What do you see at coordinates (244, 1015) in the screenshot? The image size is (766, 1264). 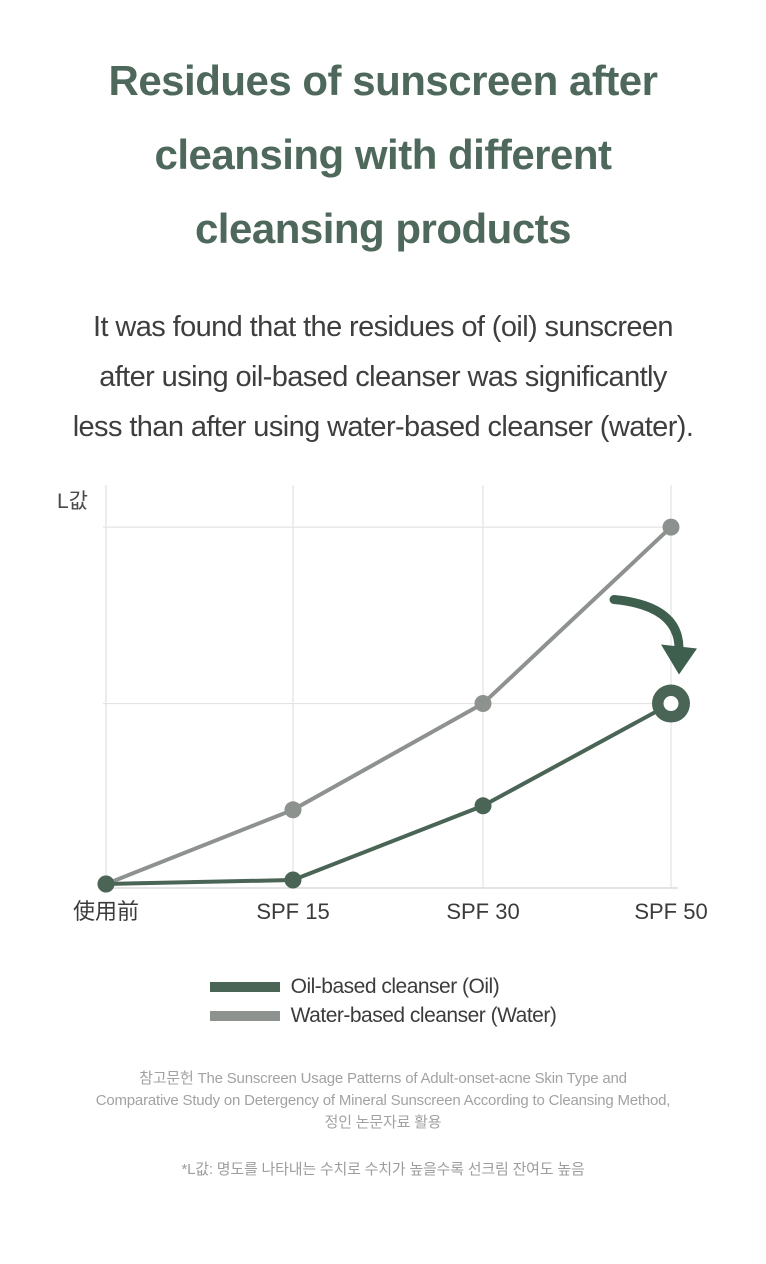 I see `water-series-swatch` at bounding box center [244, 1015].